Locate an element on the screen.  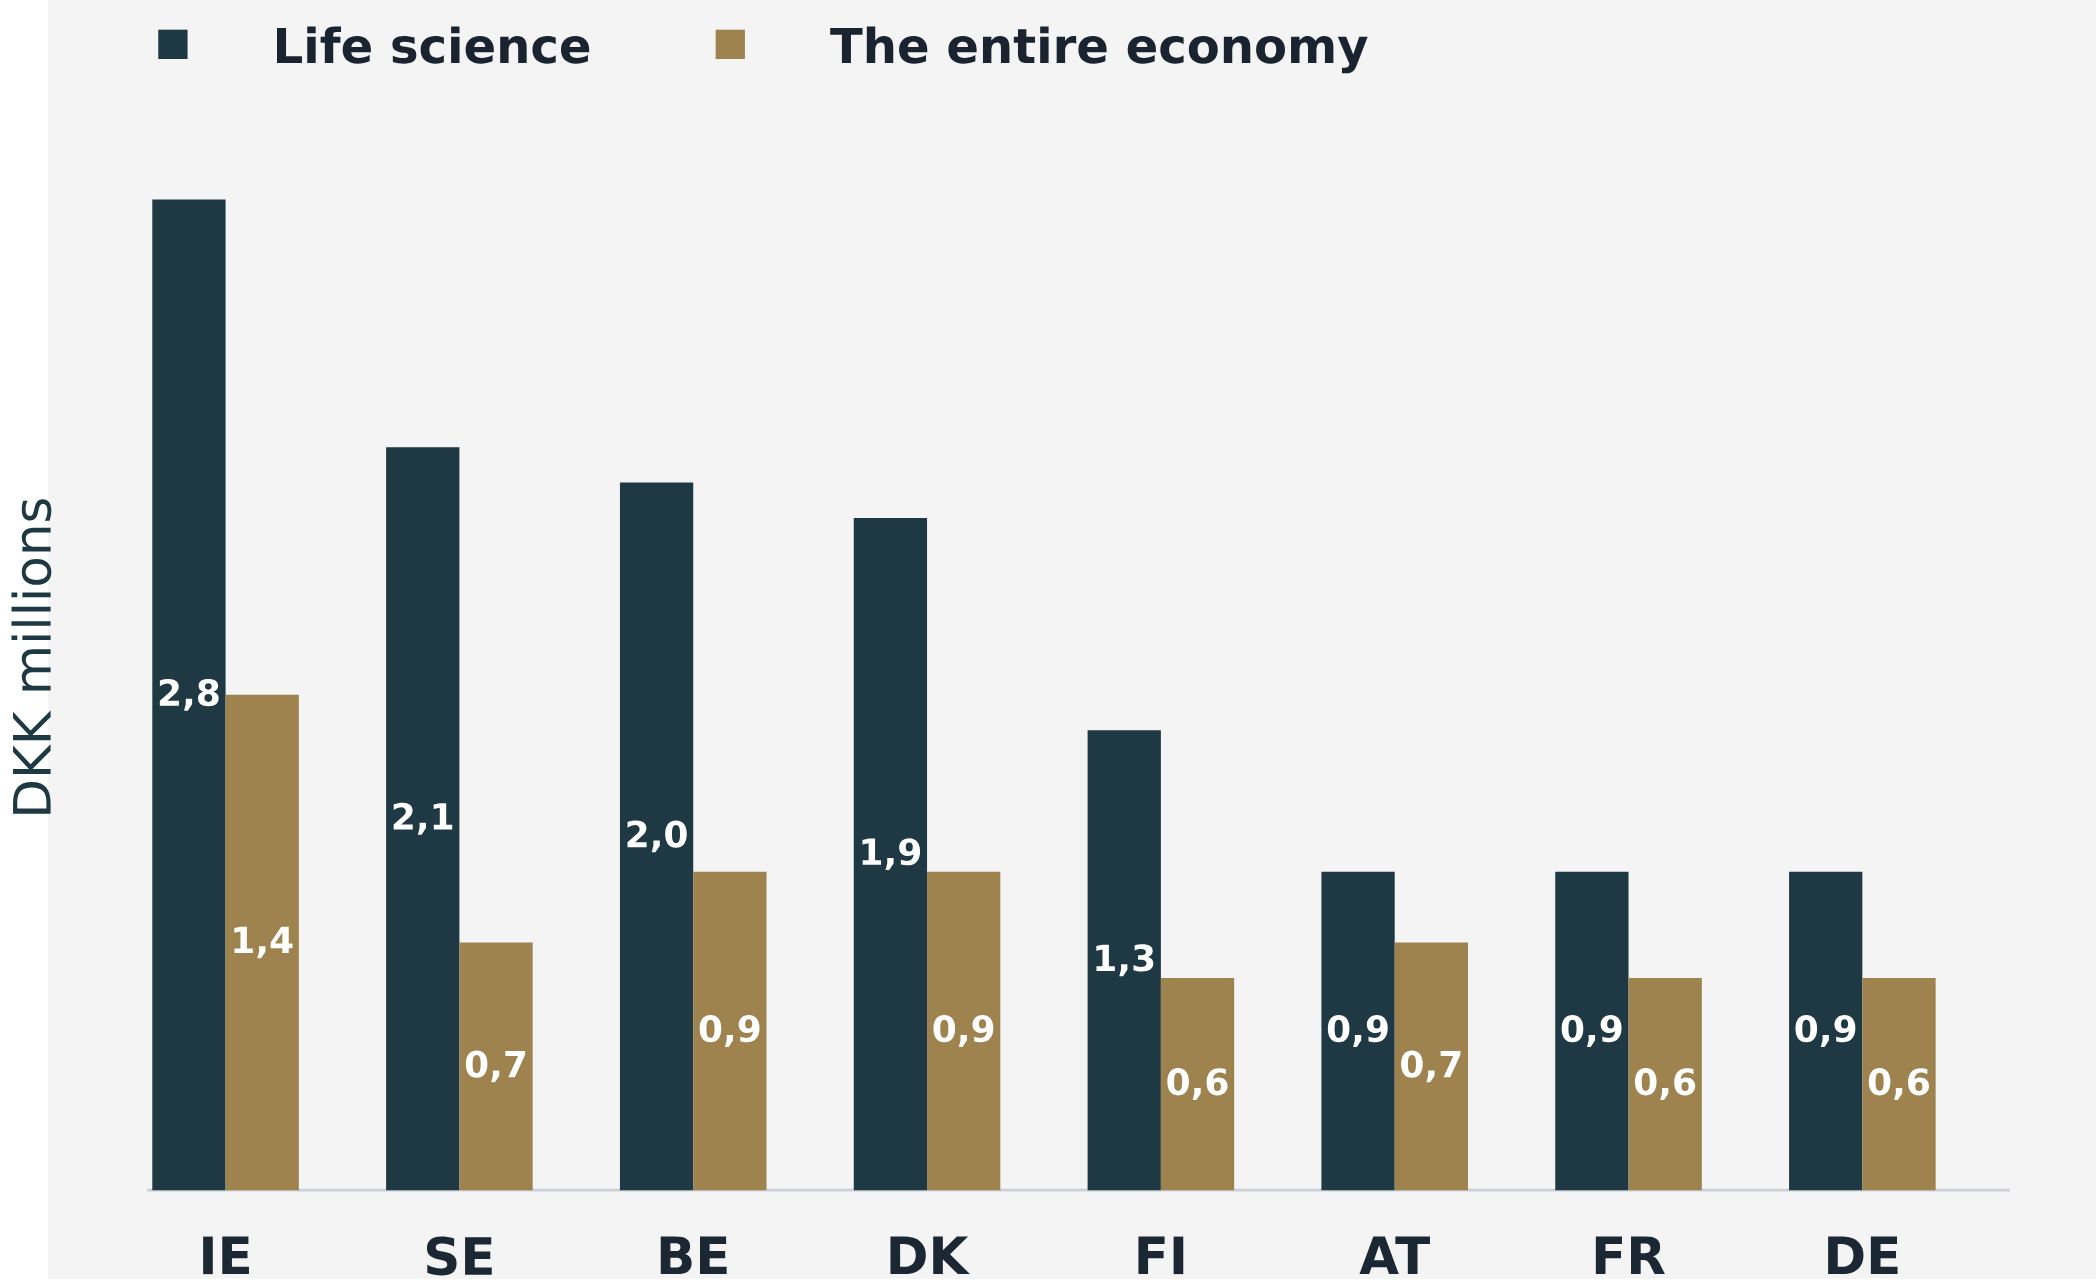
x-tick-label: FI is located at coordinates (1161, 1255).